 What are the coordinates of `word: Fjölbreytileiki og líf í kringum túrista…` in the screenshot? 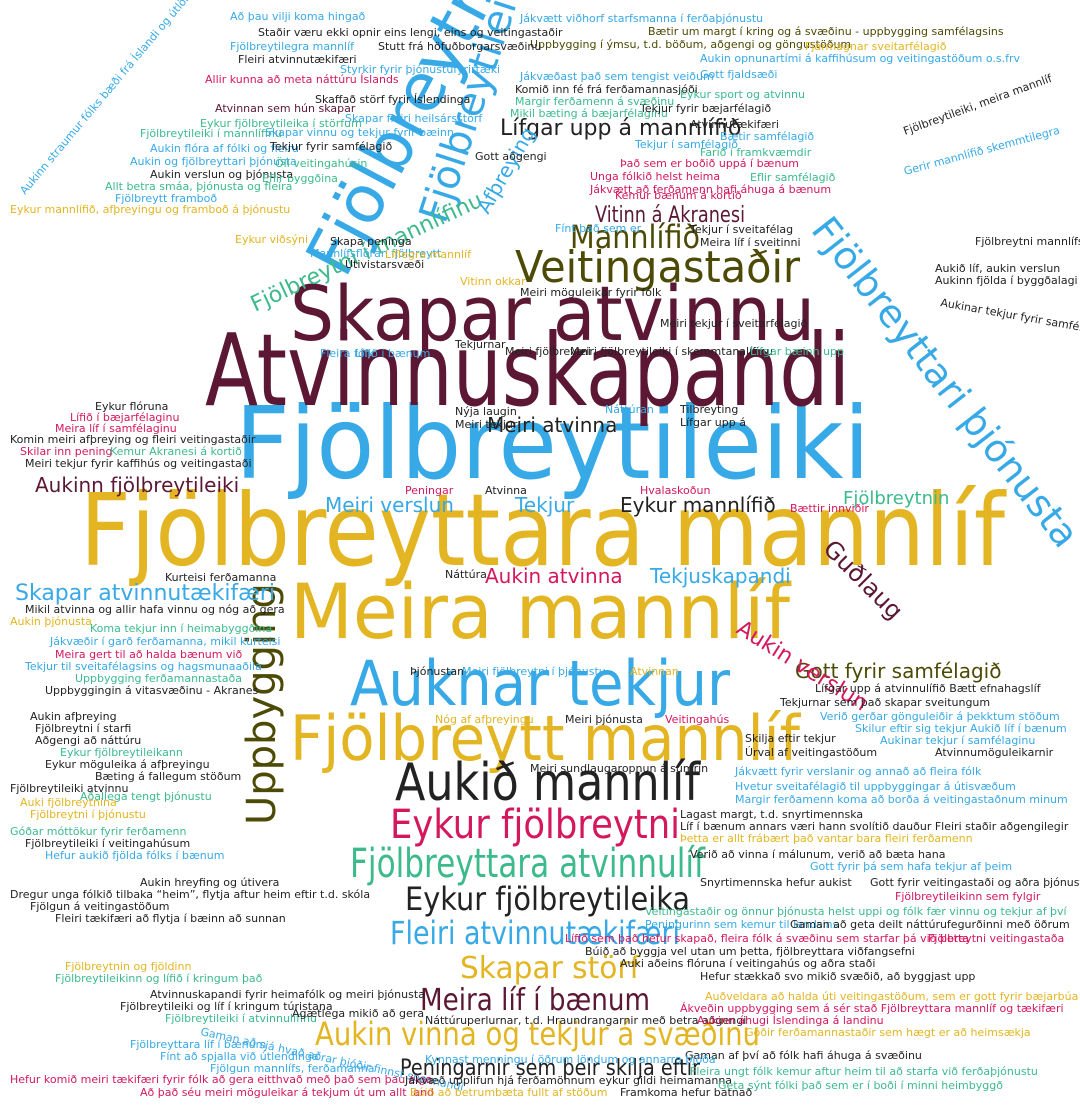 It's located at (226, 1006).